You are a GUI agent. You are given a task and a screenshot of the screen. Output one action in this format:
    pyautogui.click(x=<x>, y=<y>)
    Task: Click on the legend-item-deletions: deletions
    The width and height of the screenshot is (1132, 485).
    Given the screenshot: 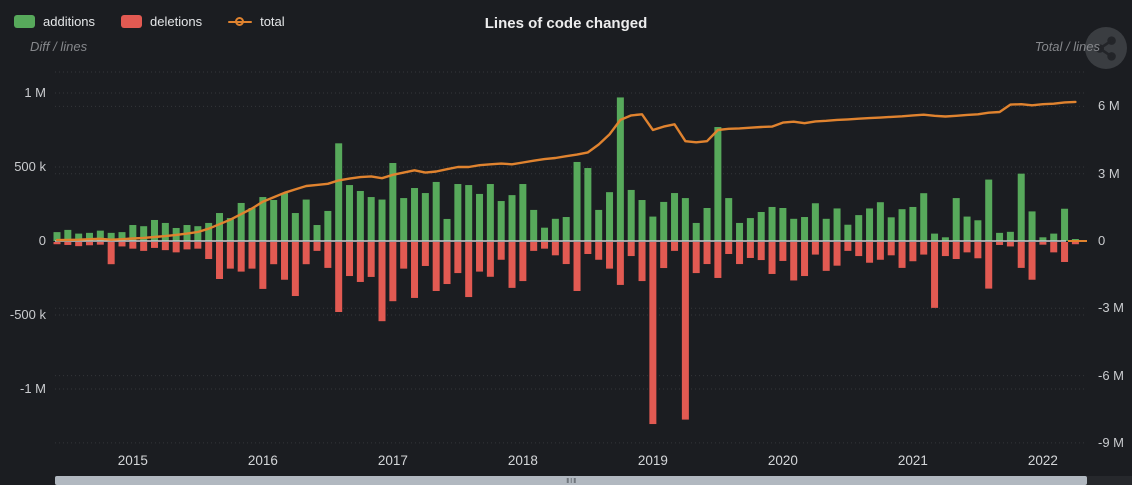 What is the action you would take?
    pyautogui.click(x=161, y=21)
    